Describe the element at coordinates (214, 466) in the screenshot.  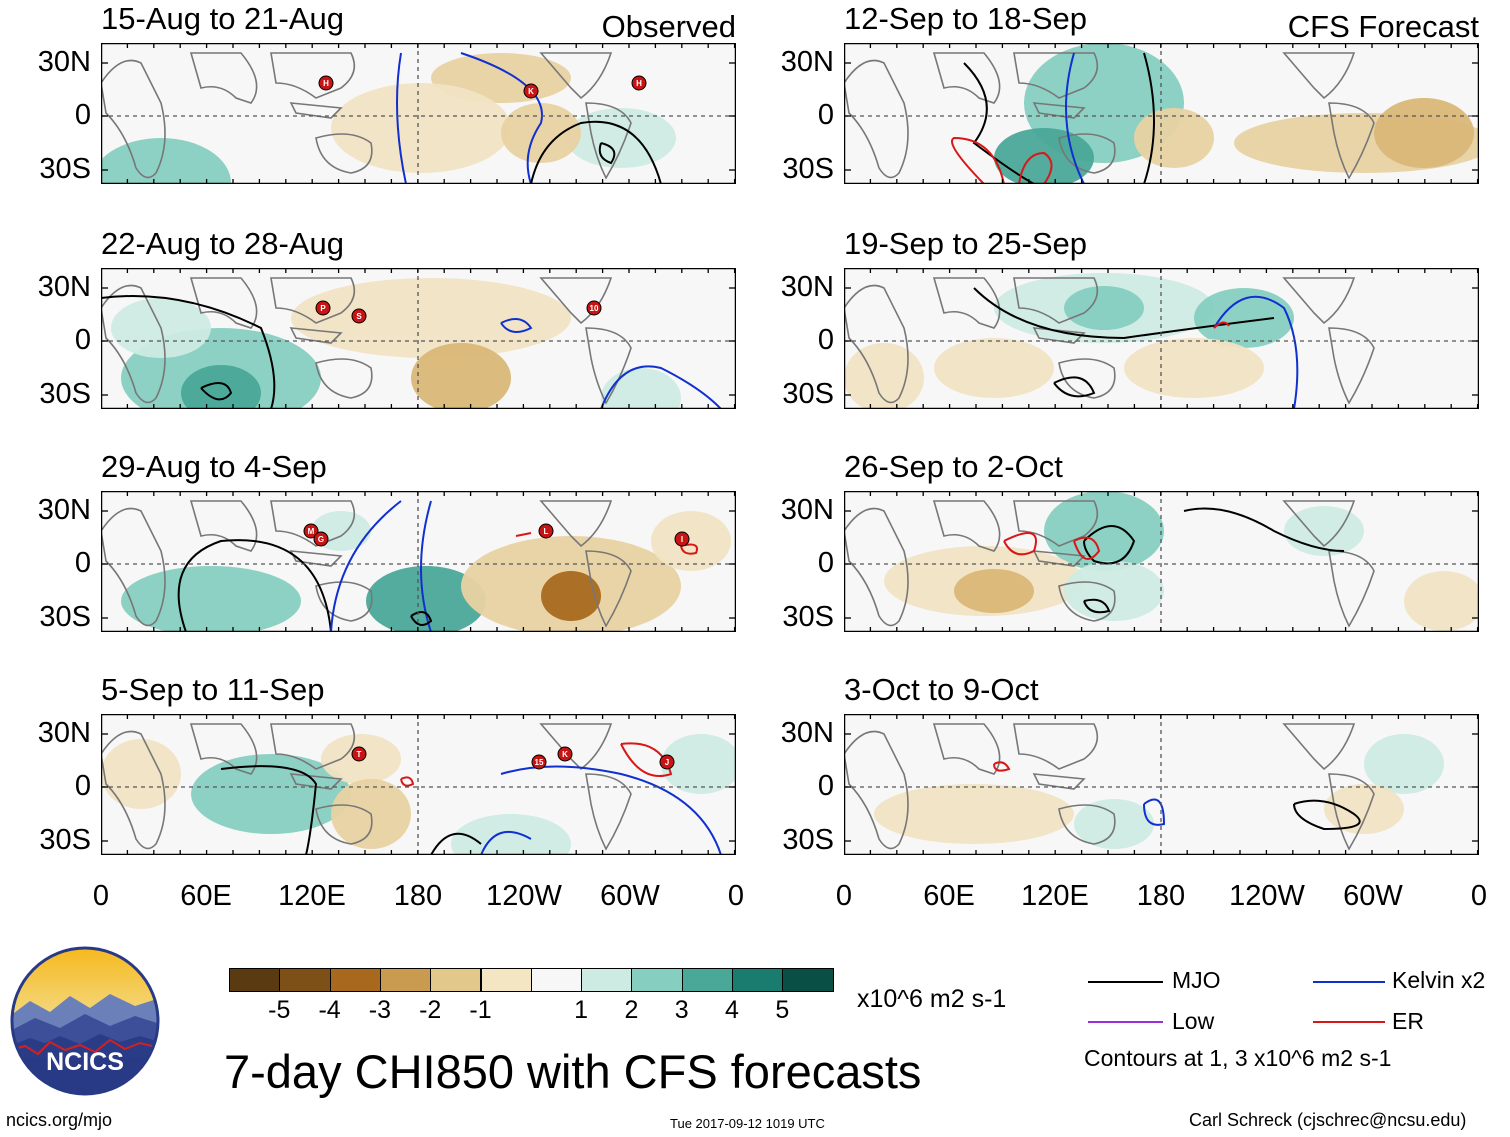
I see `panel-title: 29-Aug to 4-Sep` at that location.